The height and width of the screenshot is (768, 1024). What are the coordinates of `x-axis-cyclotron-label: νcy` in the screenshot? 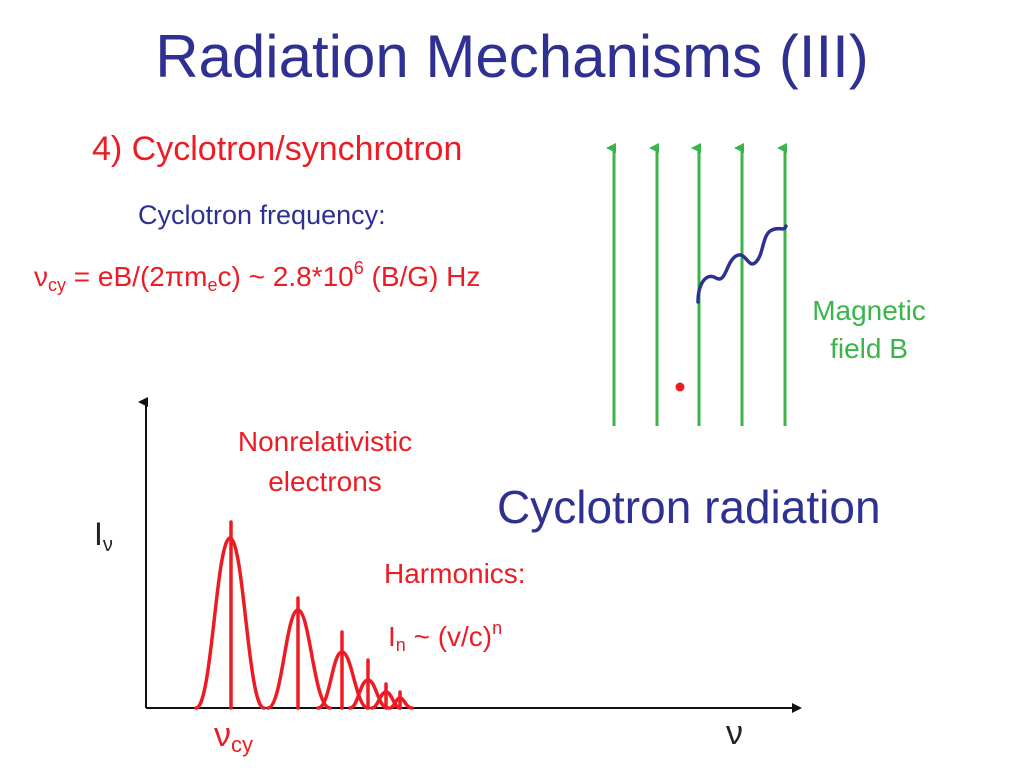 It's located at (233, 737).